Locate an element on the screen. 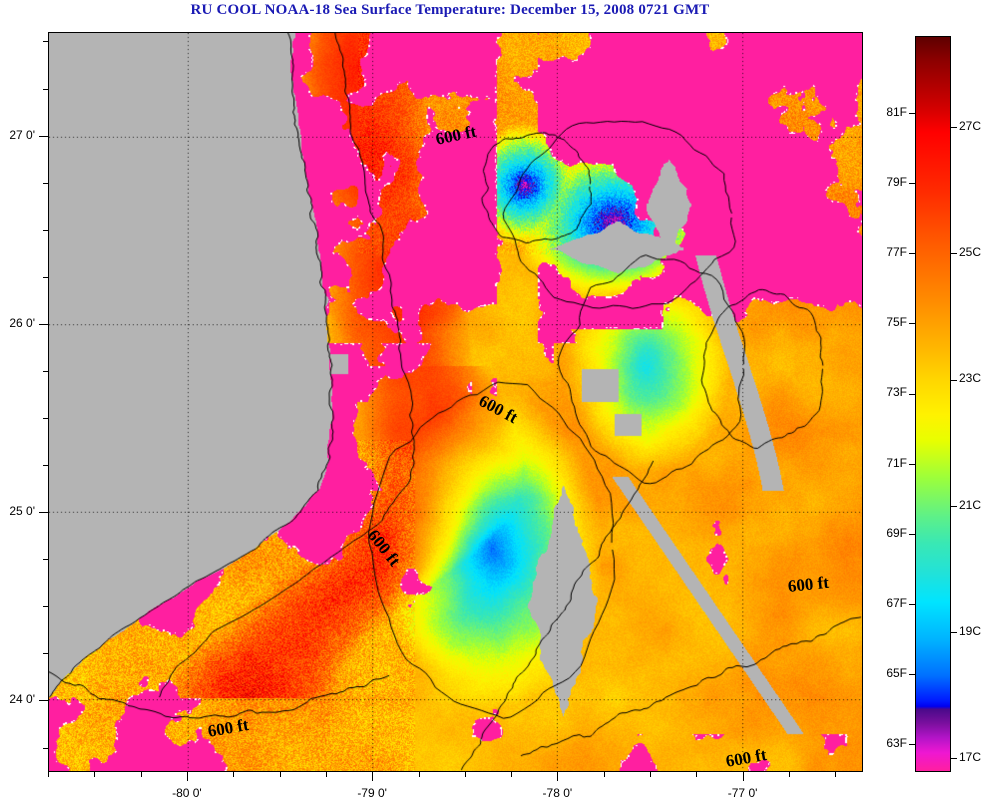 The height and width of the screenshot is (809, 1000). colorbar-label-fahrenheit: 65F is located at coordinates (896, 672).